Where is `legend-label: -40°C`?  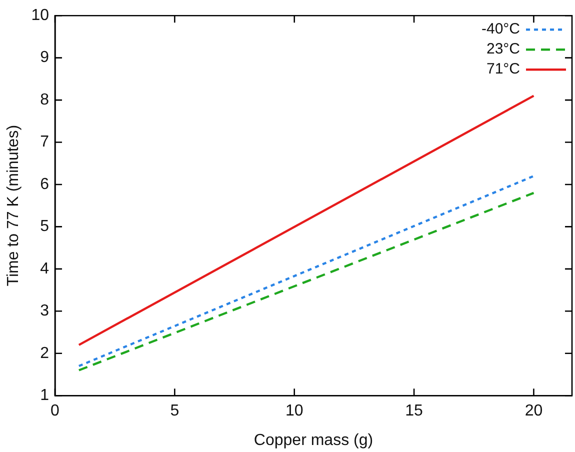 legend-label: -40°C is located at coordinates (500, 29).